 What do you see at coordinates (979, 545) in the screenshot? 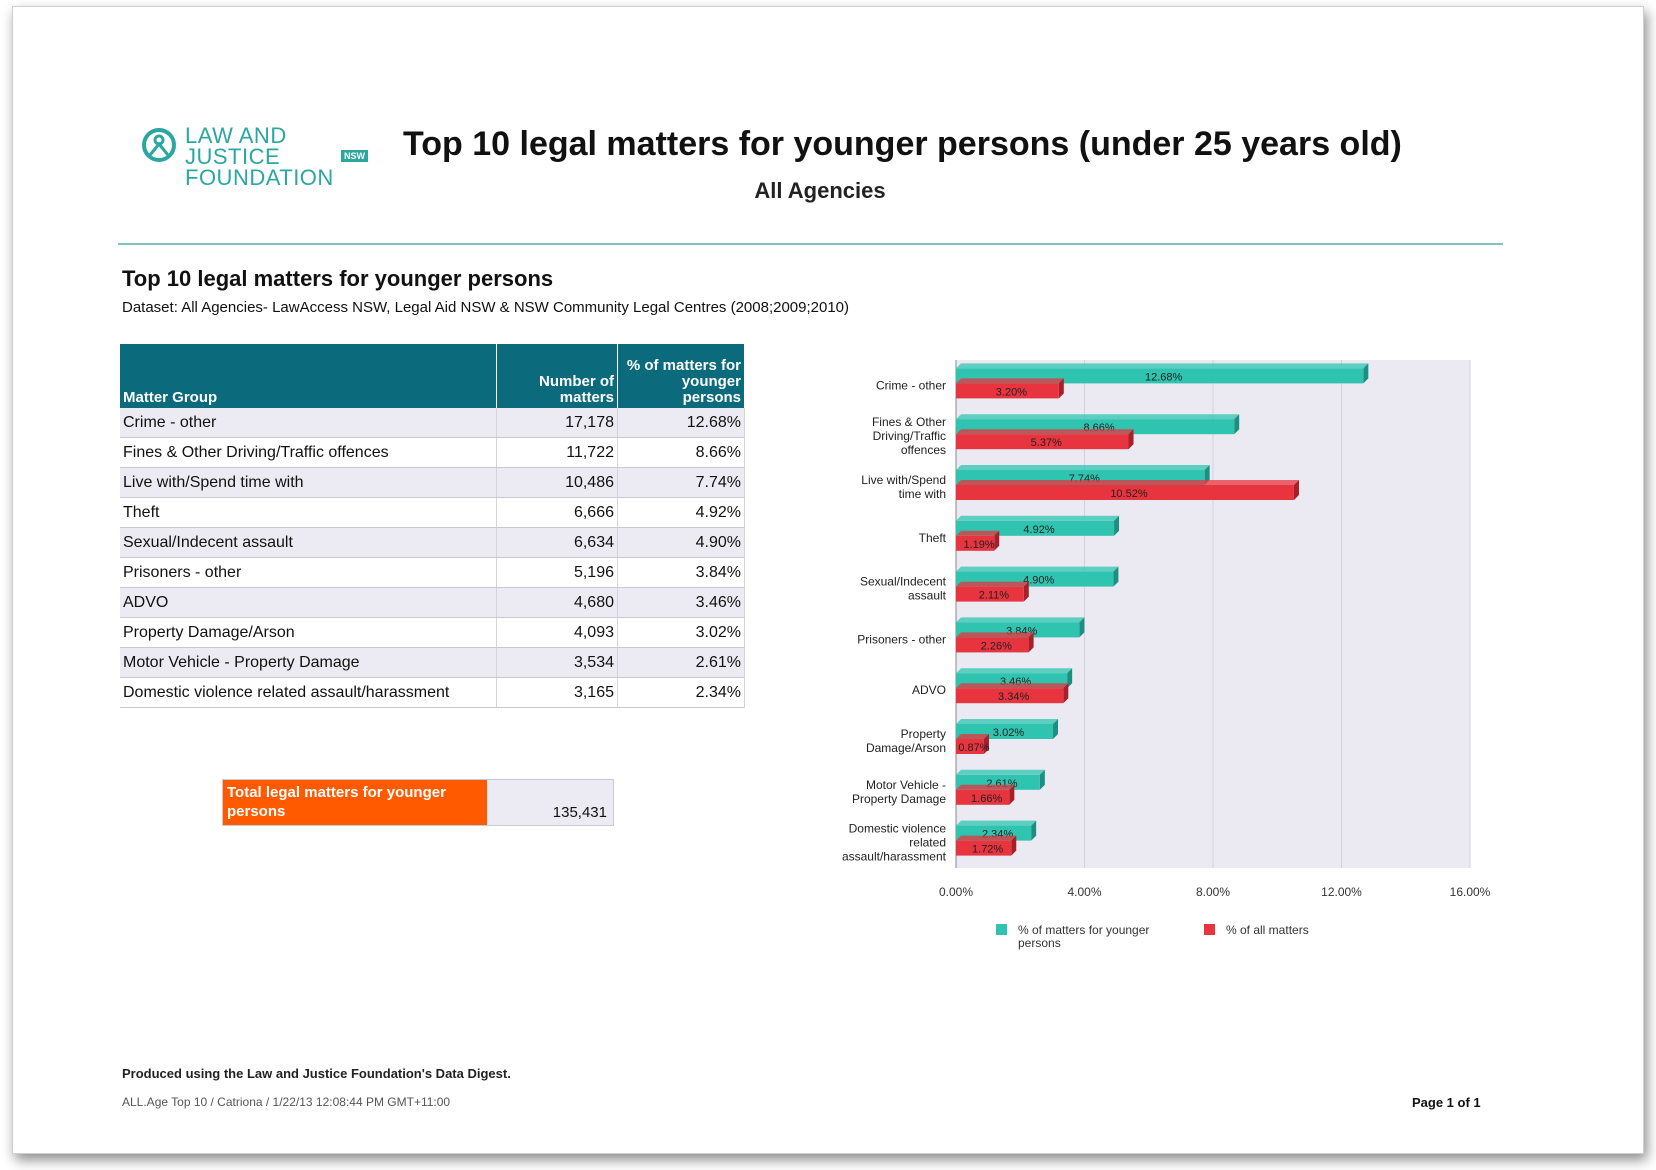
I see `bar-data-label: 1.19%` at bounding box center [979, 545].